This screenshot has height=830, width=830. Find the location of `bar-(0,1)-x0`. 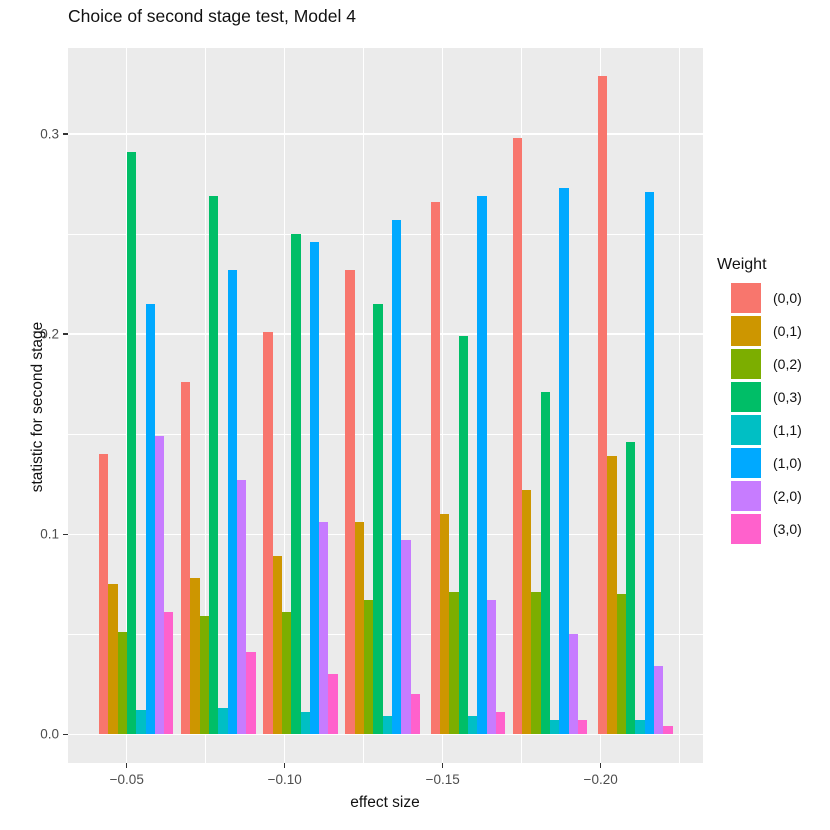

bar-(0,1)-x0 is located at coordinates (113, 659).